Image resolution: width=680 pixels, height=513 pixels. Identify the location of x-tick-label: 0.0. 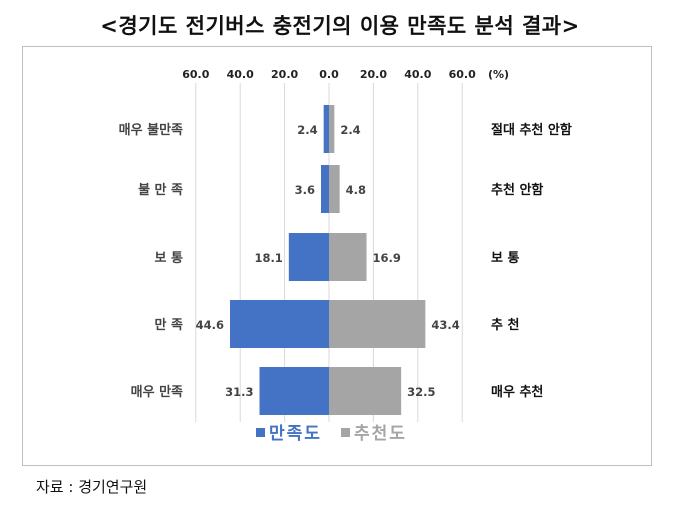
(329, 74).